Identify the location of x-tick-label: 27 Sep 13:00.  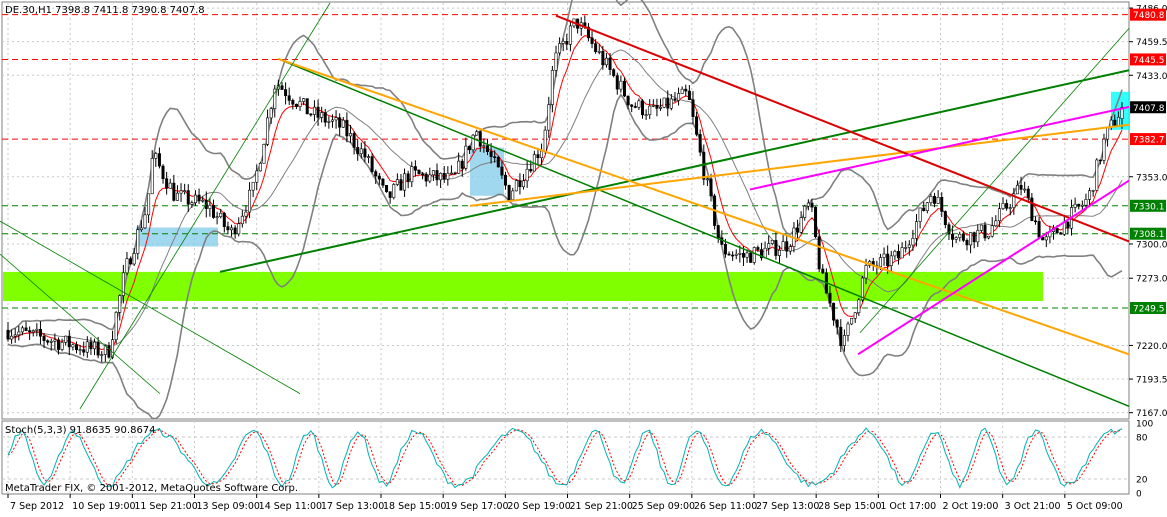
(787, 506).